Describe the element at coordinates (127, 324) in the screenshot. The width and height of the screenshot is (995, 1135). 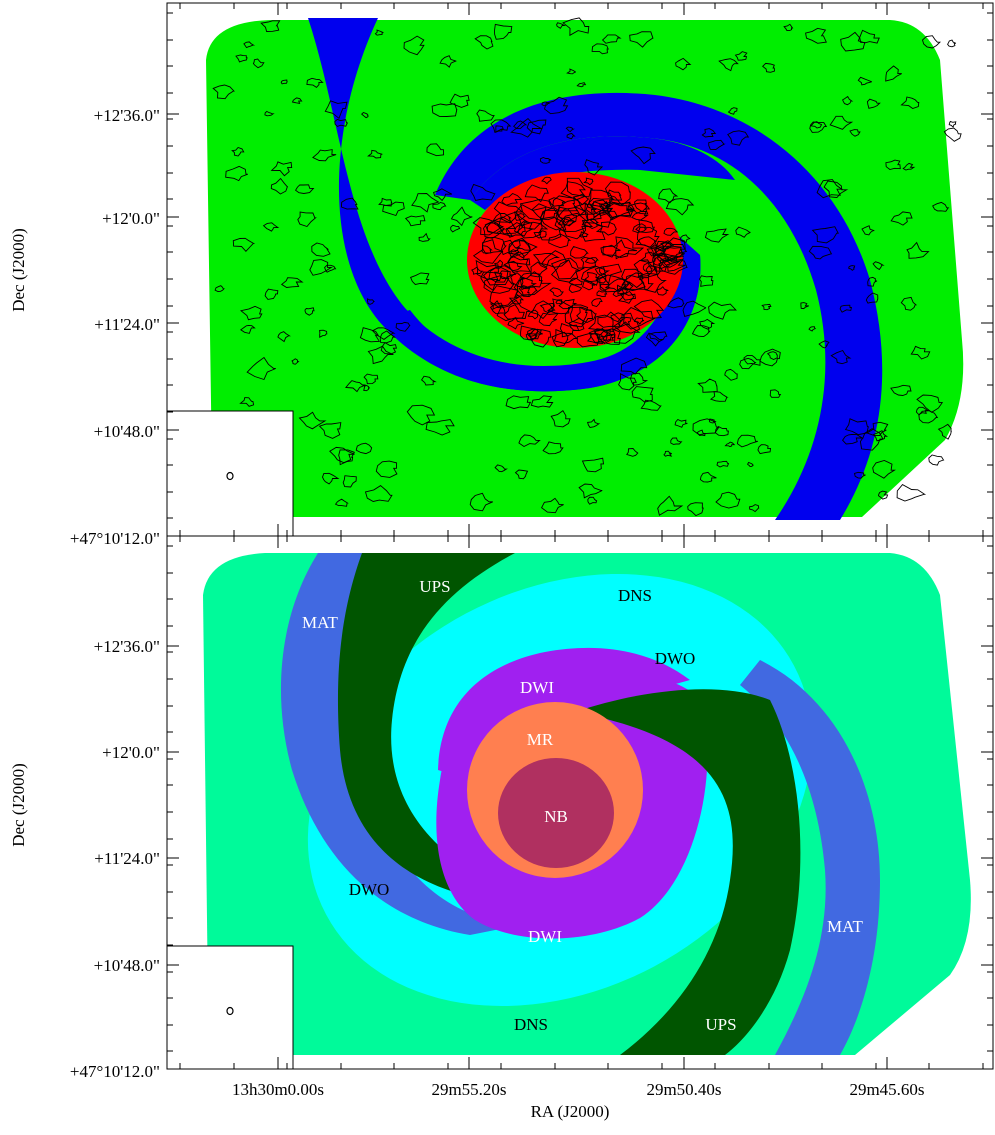
I see `top-ytick-3: +11'24.0"` at that location.